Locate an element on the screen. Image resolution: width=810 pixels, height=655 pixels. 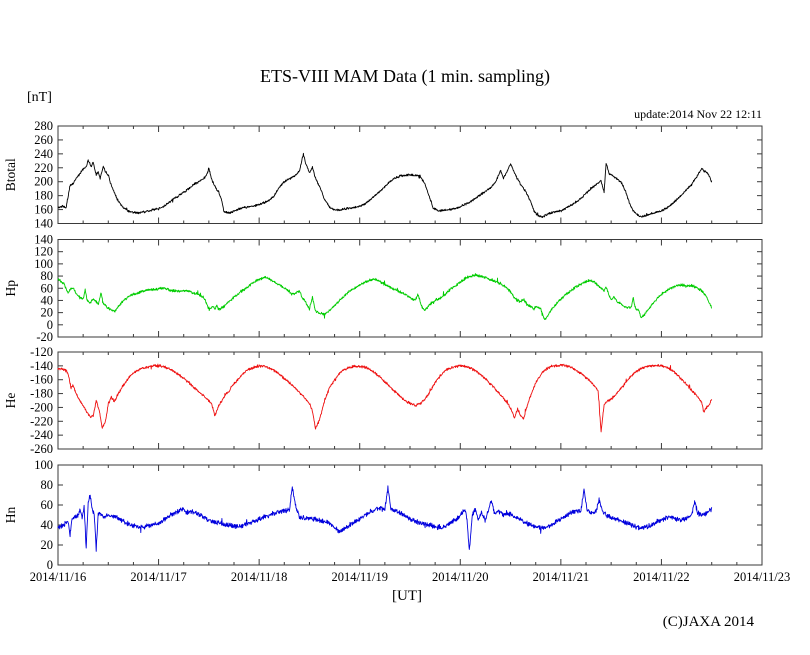
He-series-line is located at coordinates (385, 398).